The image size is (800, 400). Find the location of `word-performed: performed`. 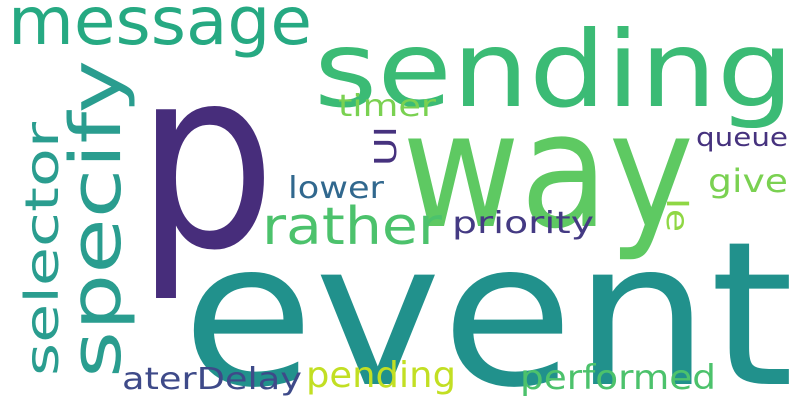

word-performed: performed is located at coordinates (618, 378).